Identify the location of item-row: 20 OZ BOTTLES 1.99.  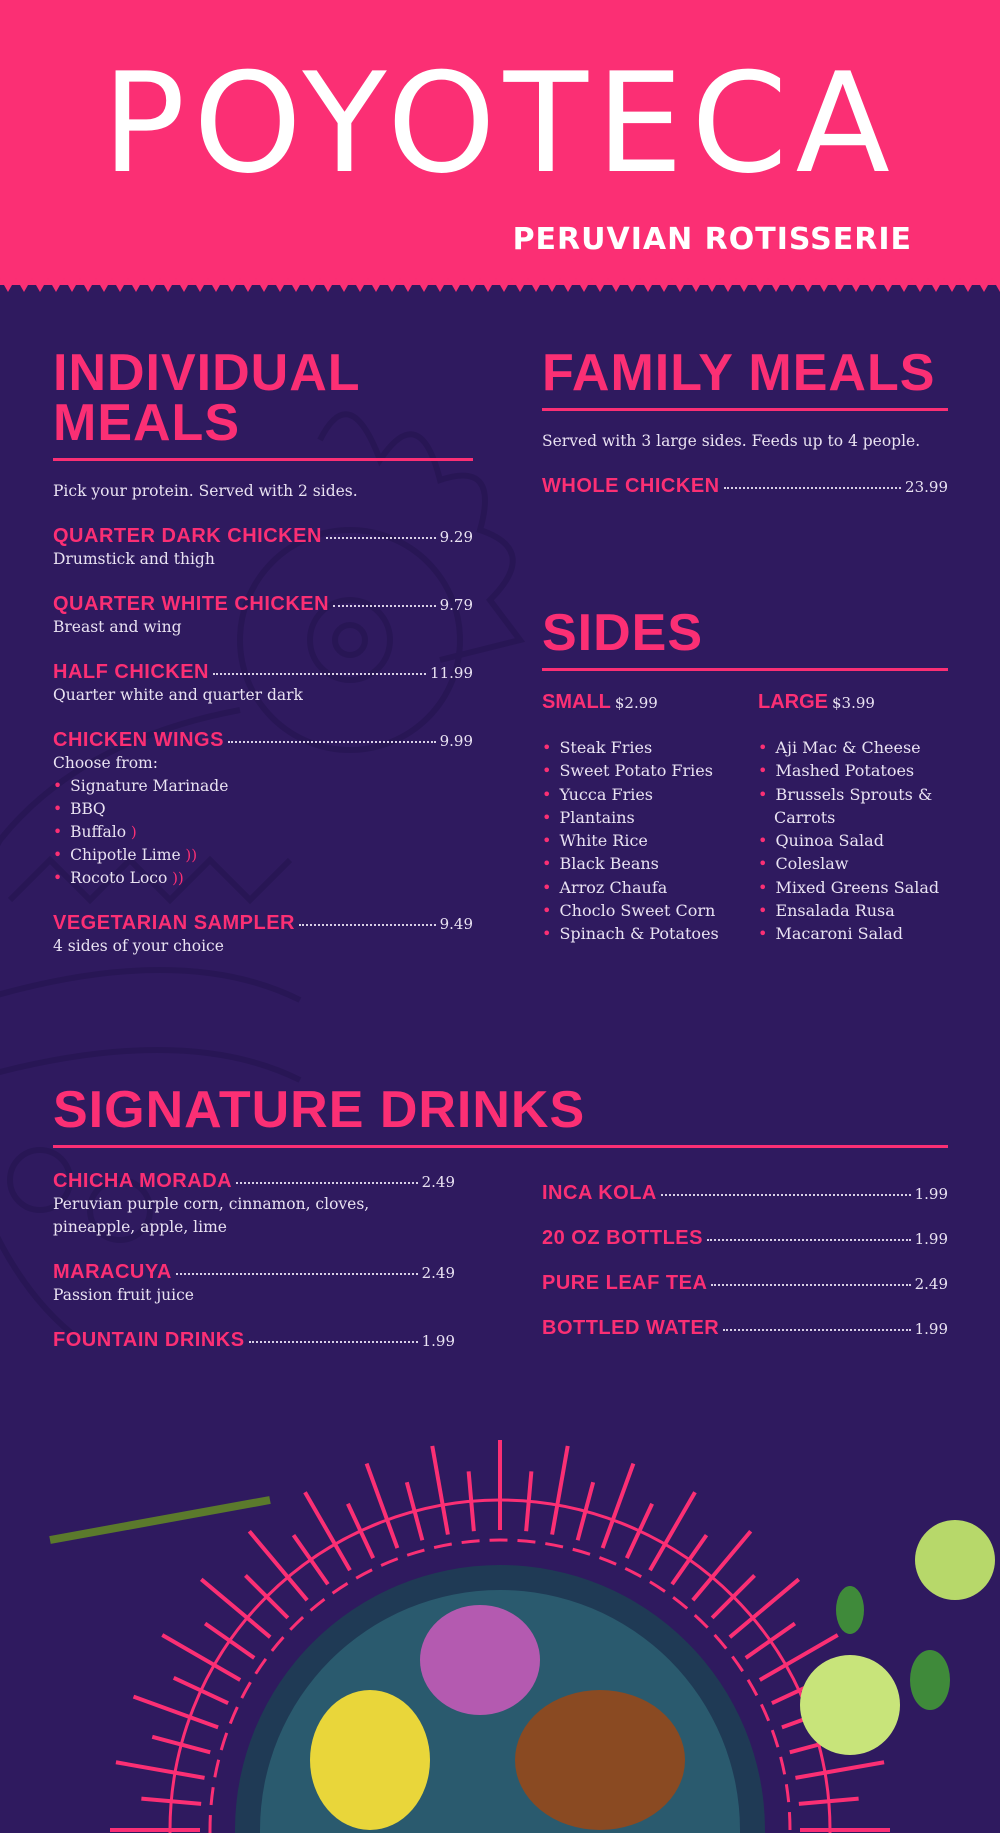
(745, 1238).